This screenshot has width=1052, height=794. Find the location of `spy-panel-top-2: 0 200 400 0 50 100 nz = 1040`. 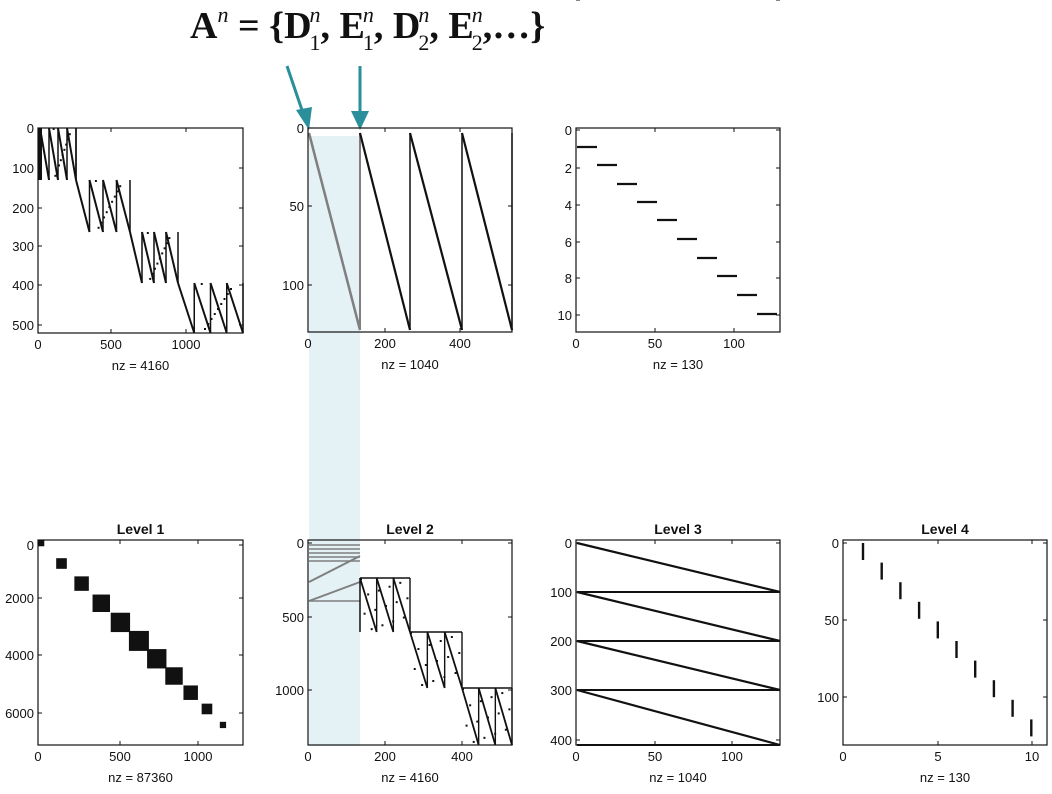

spy-panel-top-2: 0 200 400 0 50 100 nz = 1040 is located at coordinates (398, 246).